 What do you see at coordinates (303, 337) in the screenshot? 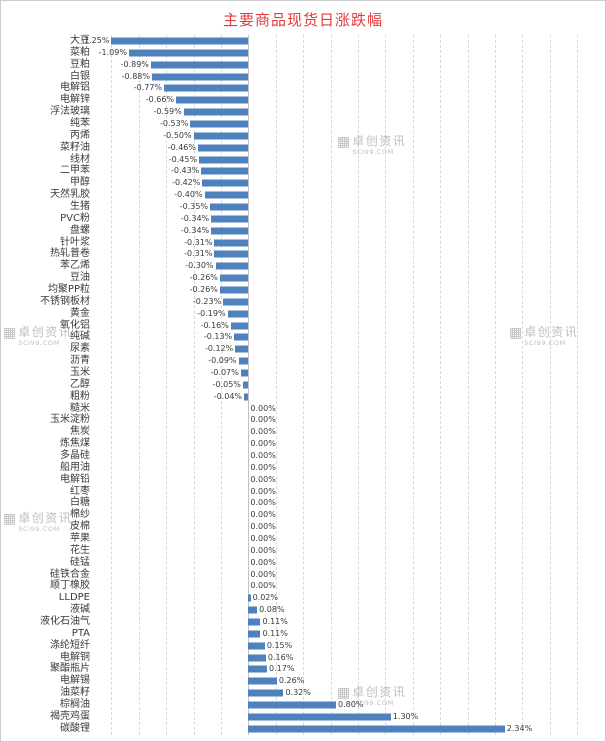
I see `chart-row: 纯碱 -0.13%` at bounding box center [303, 337].